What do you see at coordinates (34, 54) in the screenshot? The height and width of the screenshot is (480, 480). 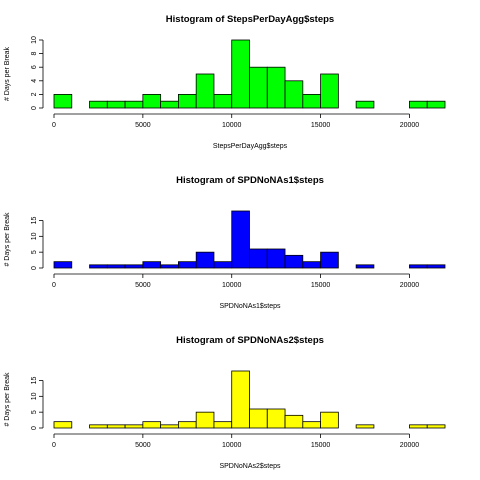 I see `y-tick-label: 8` at bounding box center [34, 54].